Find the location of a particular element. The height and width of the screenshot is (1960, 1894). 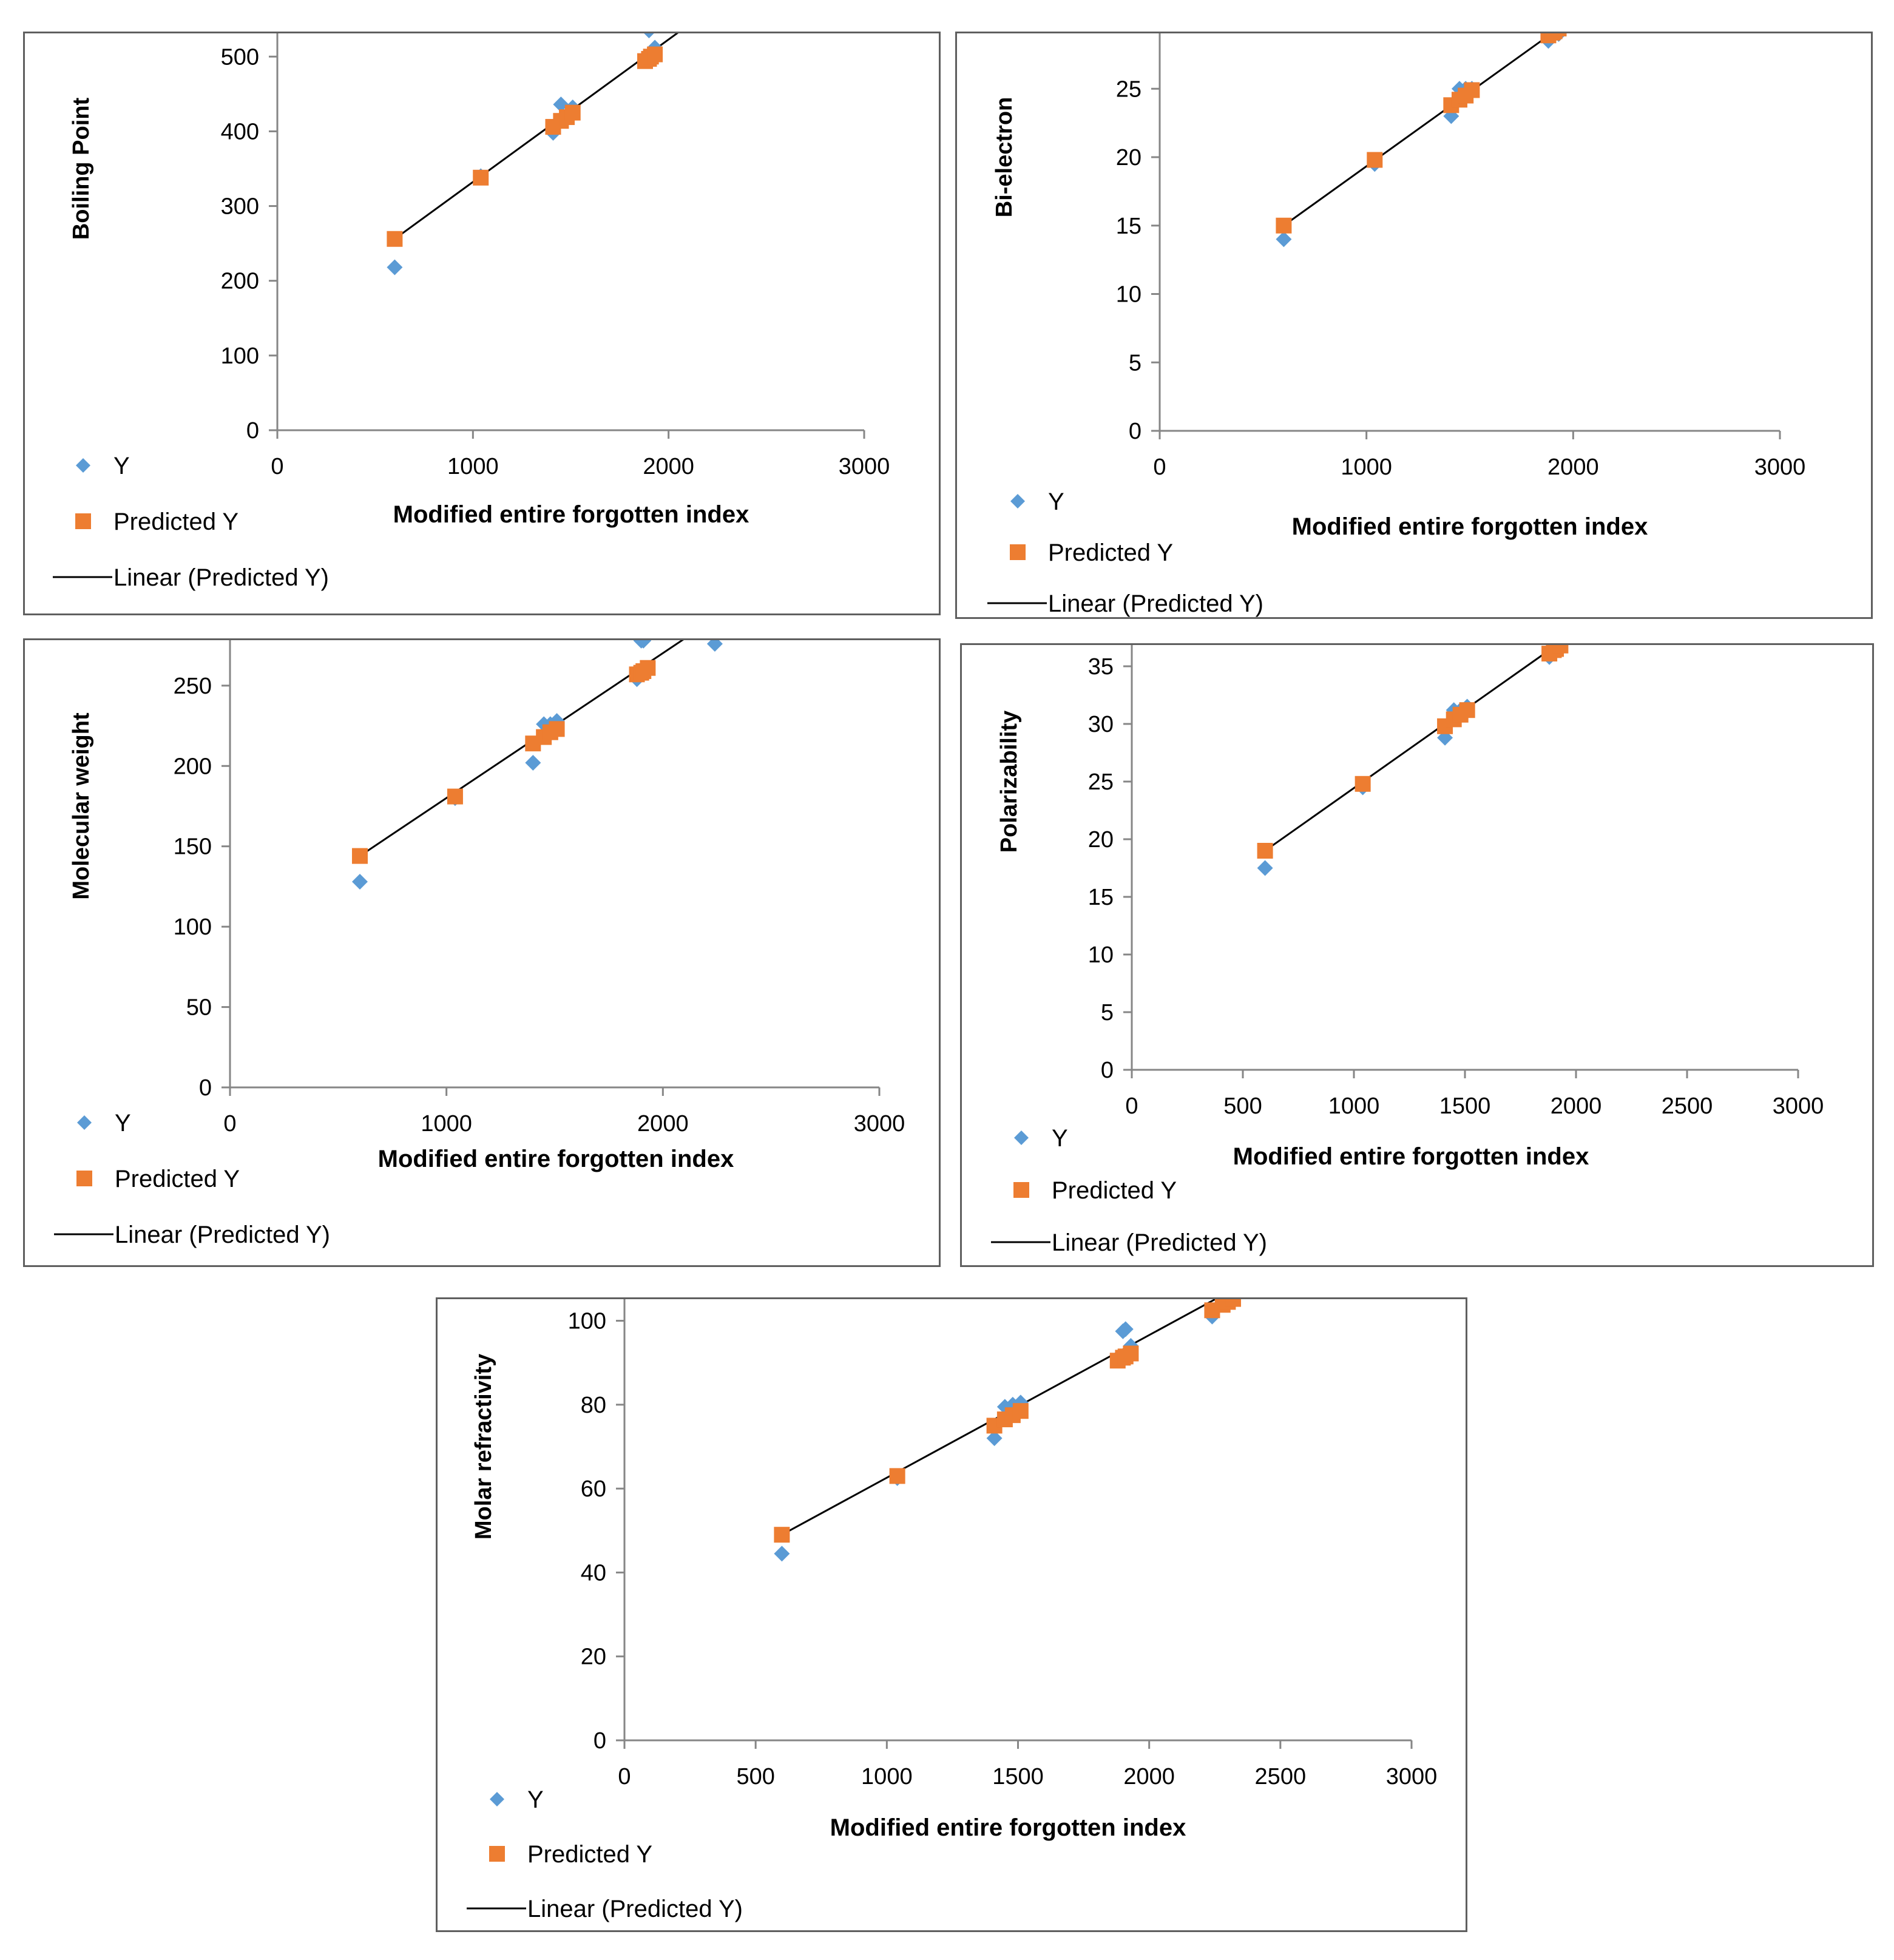

x-tick-label: 1500 is located at coordinates (1018, 1777).